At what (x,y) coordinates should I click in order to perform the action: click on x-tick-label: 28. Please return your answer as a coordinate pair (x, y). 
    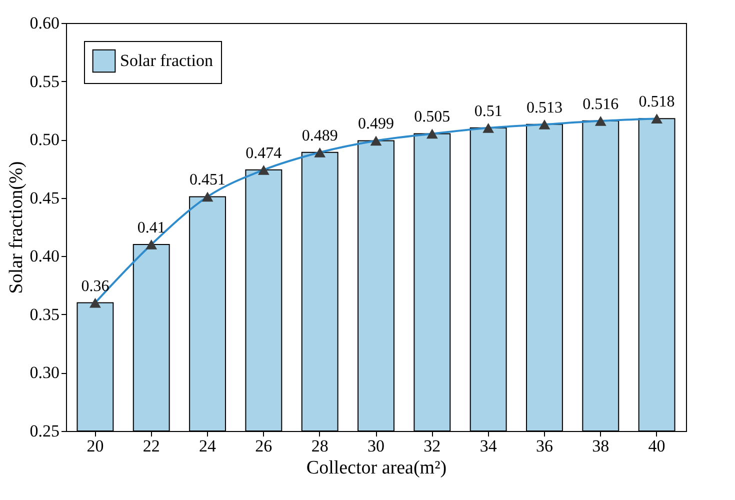
    Looking at the image, I should click on (319, 446).